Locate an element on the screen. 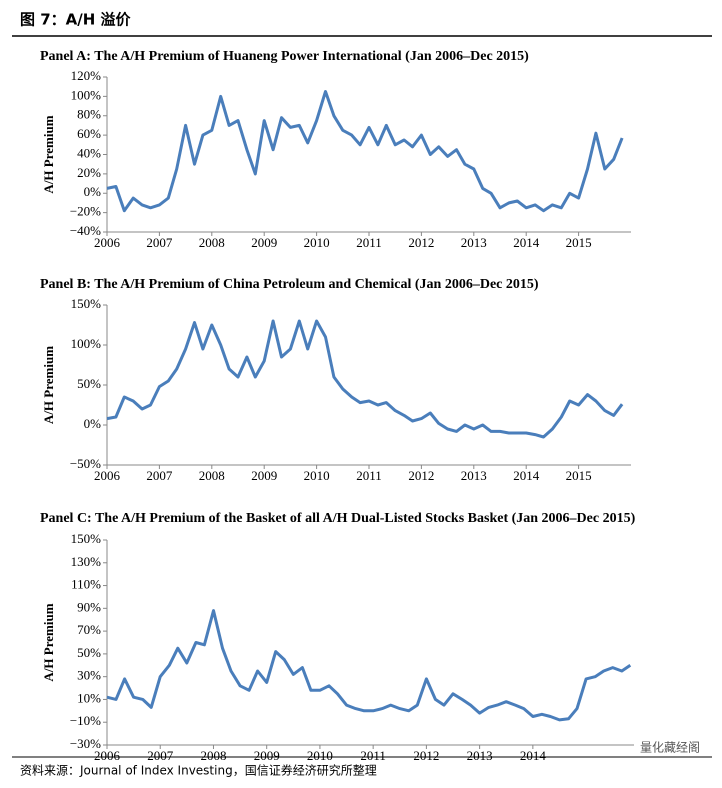 The image size is (722, 788). y-tick-label: −10% is located at coordinates (85, 720).